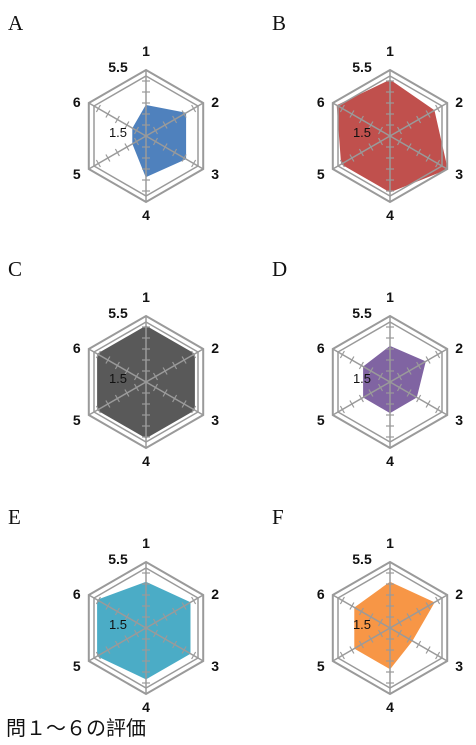 The height and width of the screenshot is (745, 476). Describe the element at coordinates (77, 594) in the screenshot. I see `axis-label-6: 6` at that location.